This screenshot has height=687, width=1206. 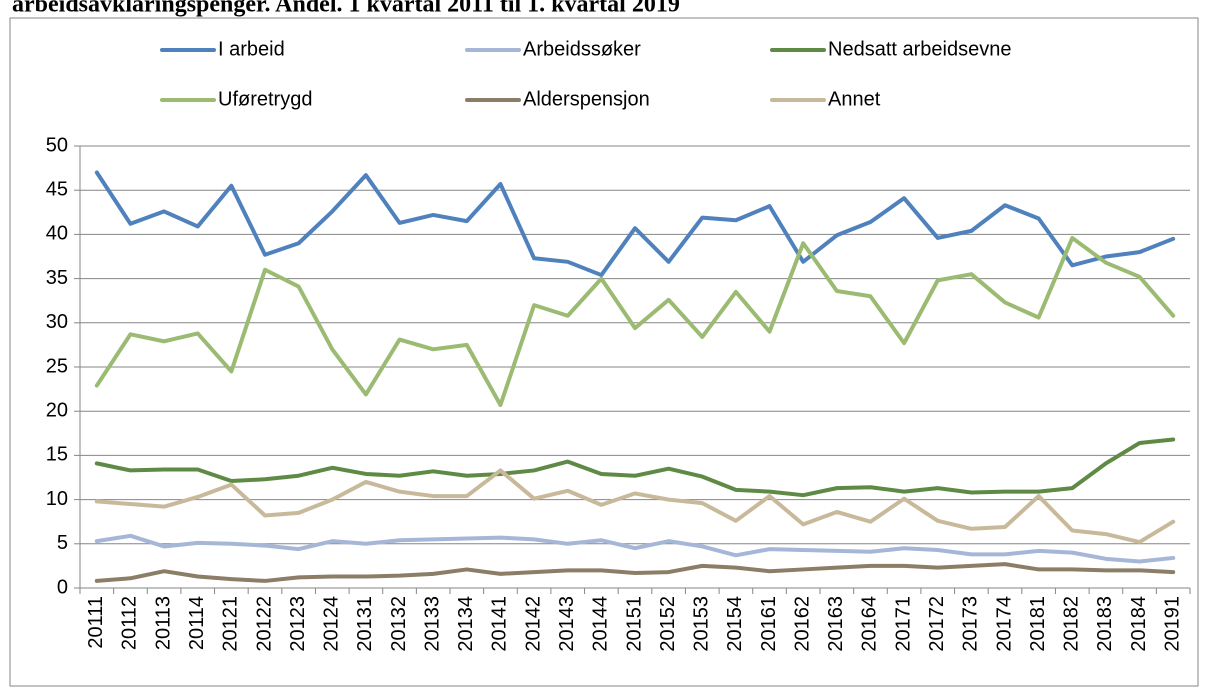 I want to click on x-tick-label: 20182, so click(x=1072, y=624).